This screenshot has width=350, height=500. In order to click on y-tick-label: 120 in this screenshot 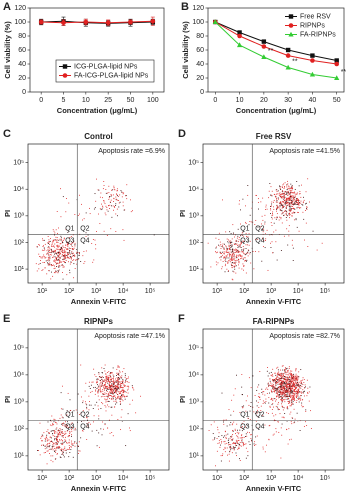, I will do `click(198, 8)`.